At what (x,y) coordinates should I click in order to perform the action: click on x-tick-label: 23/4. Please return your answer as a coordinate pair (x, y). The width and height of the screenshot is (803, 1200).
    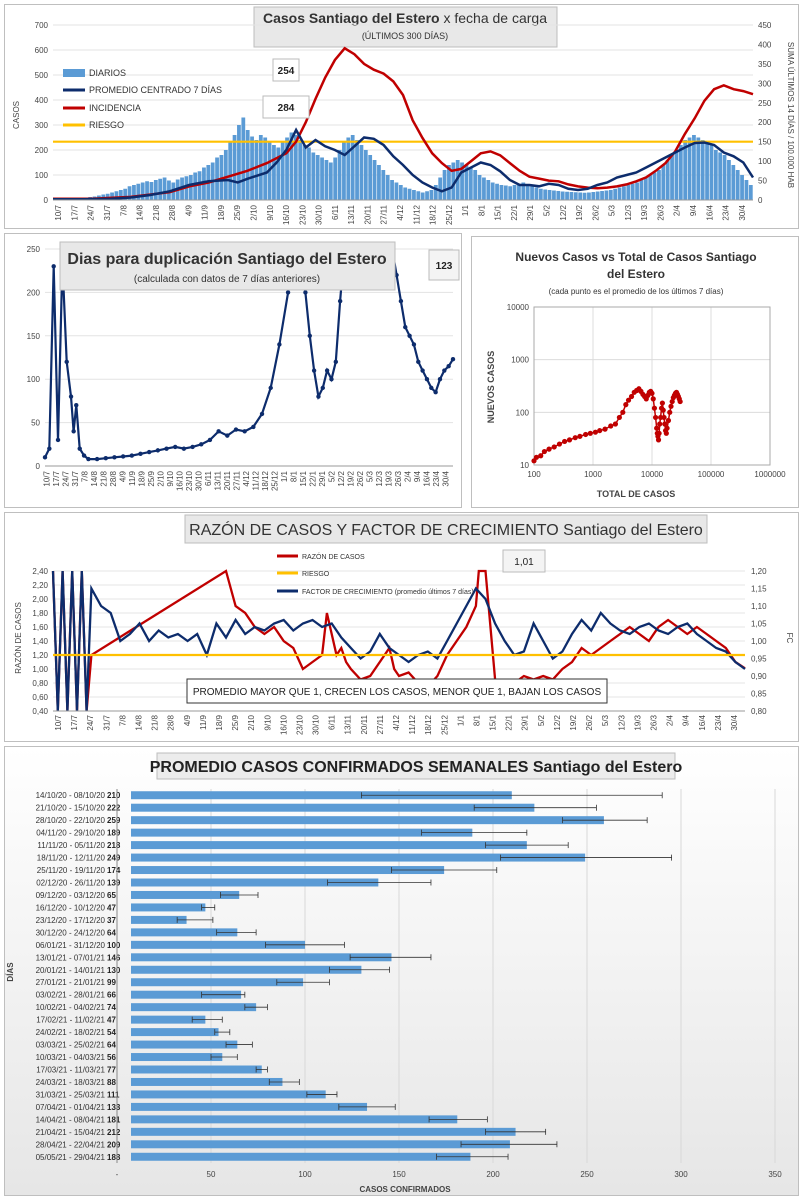
    Looking at the image, I should click on (726, 212).